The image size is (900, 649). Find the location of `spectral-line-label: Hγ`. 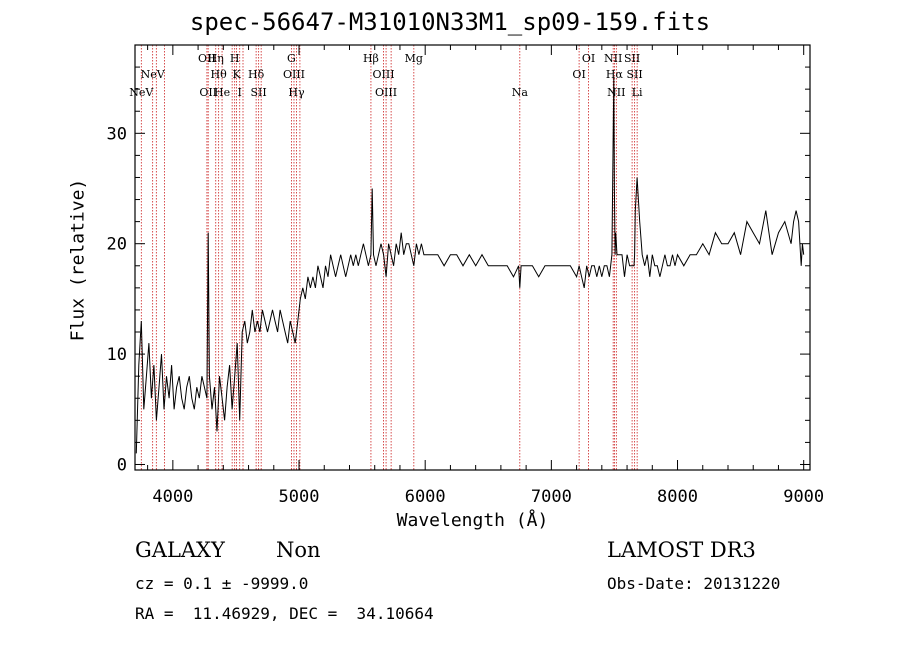

spectral-line-label: Hγ is located at coordinates (296, 92).